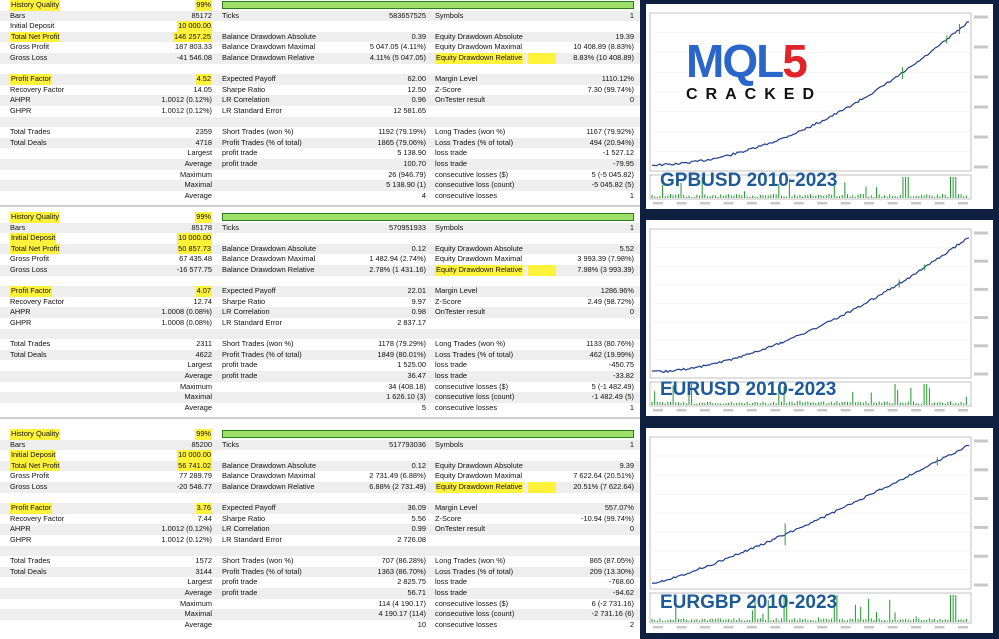  Describe the element at coordinates (244, 89) in the screenshot. I see `report-cell-l2: Sharpe Ratio` at that location.